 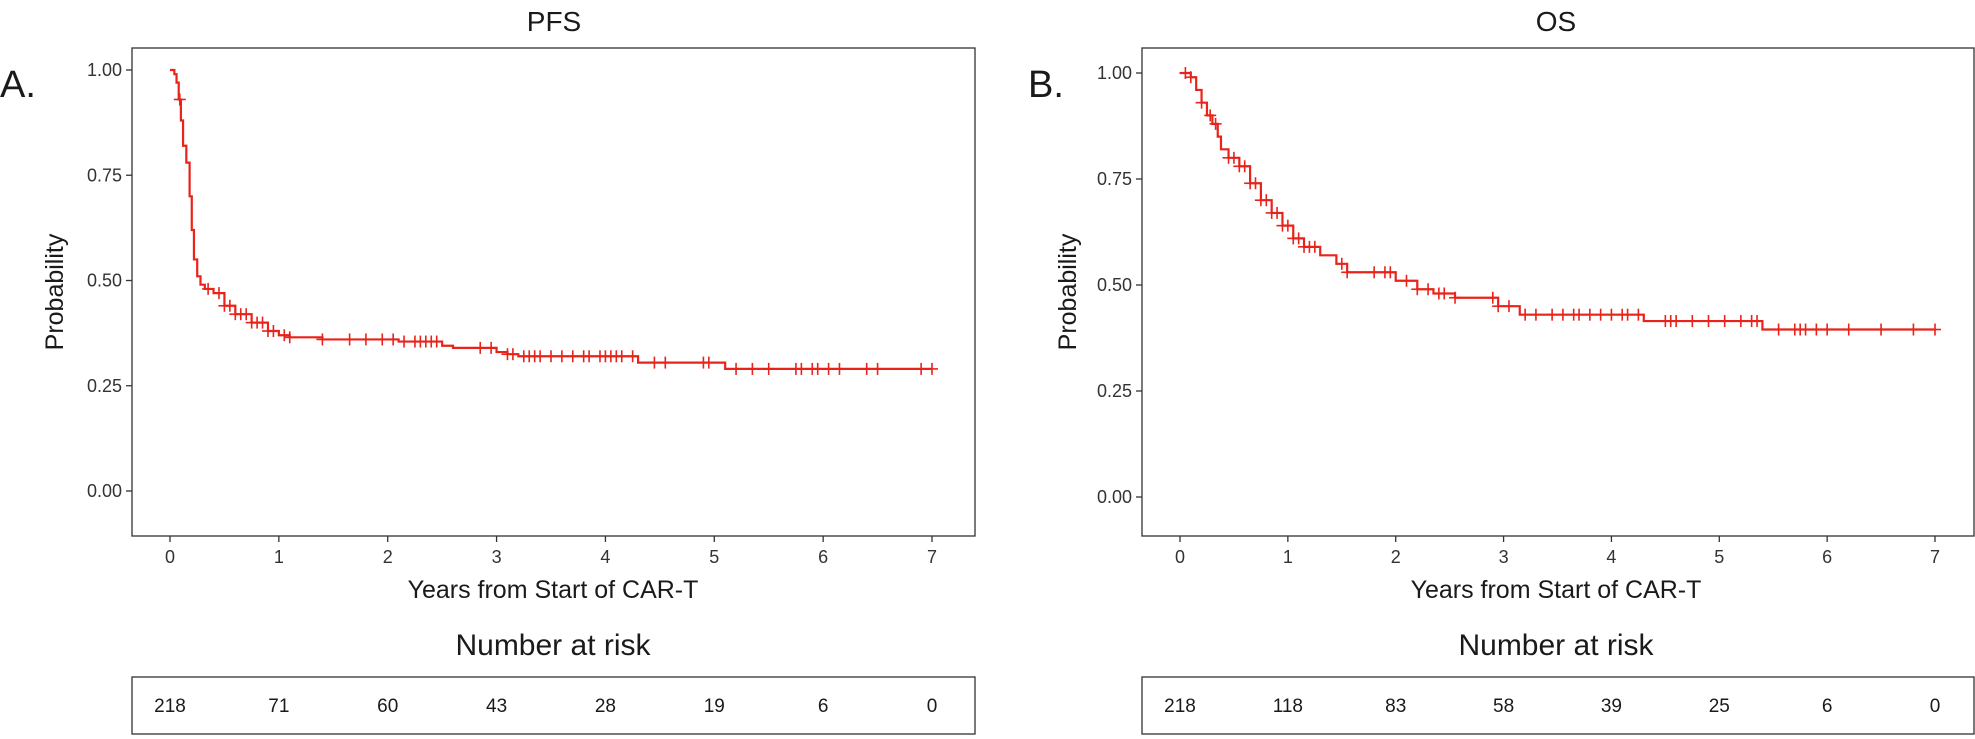 I want to click on x-tick-label: 7, so click(x=932, y=557).